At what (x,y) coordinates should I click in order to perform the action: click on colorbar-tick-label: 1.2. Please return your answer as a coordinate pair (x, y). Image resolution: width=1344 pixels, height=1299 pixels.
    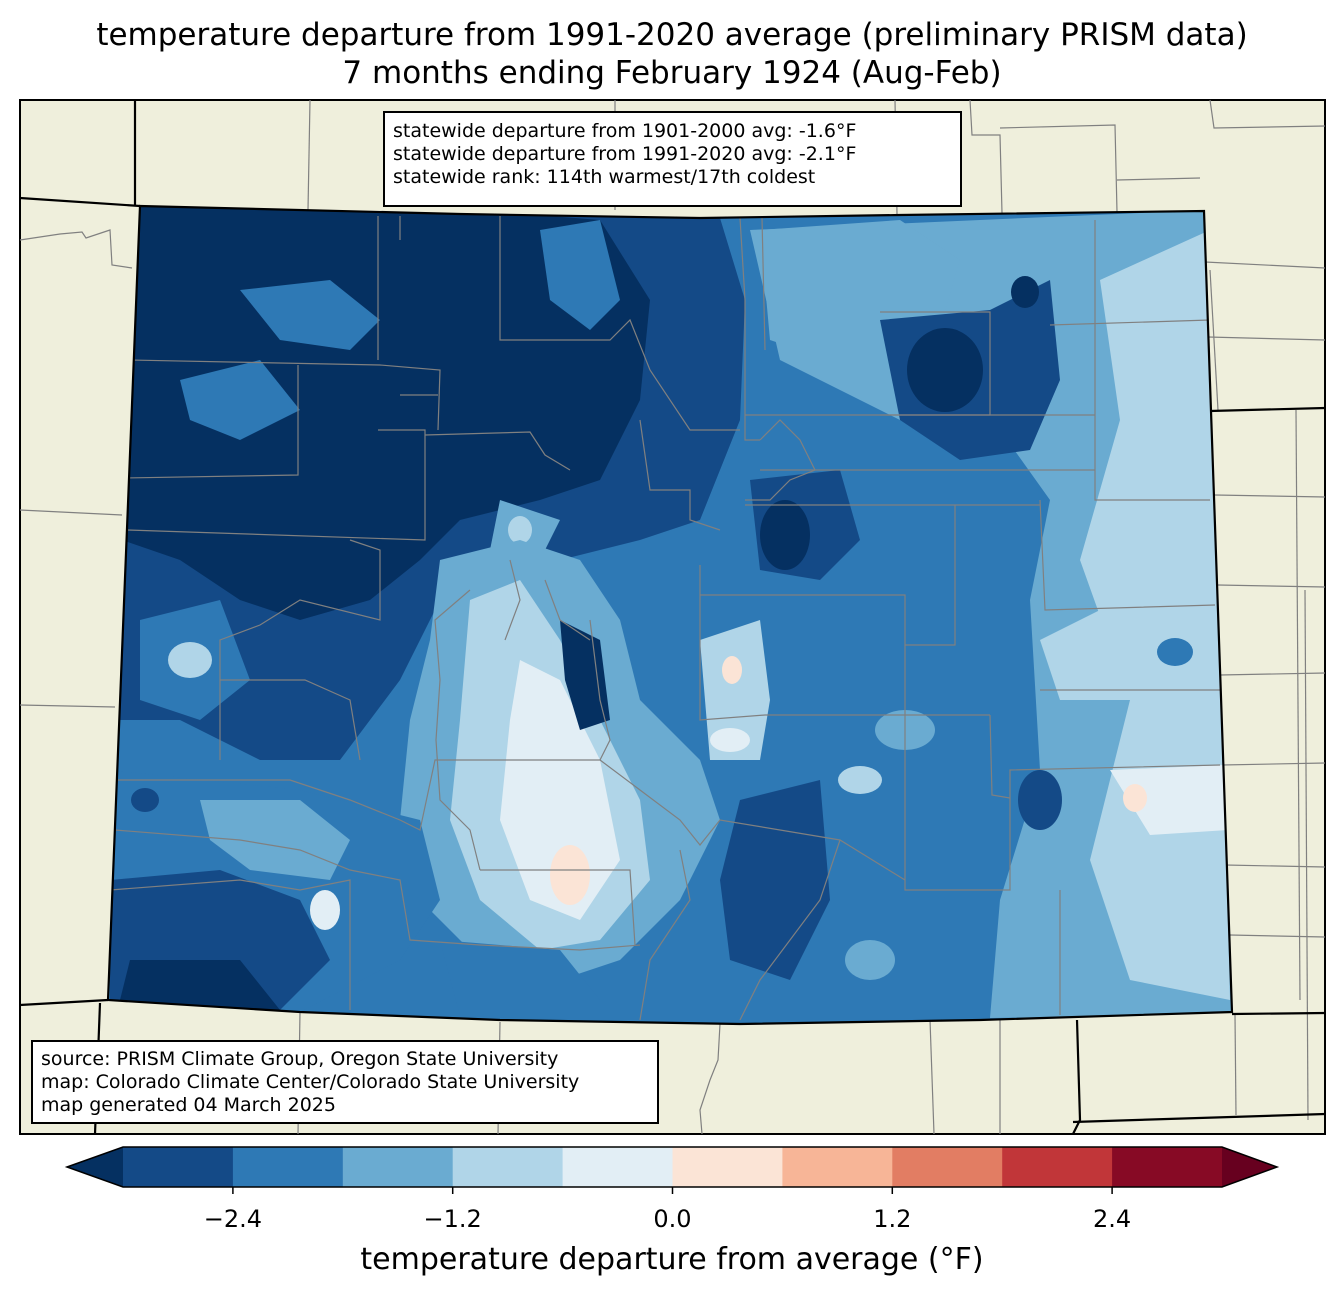
    Looking at the image, I should click on (892, 1219).